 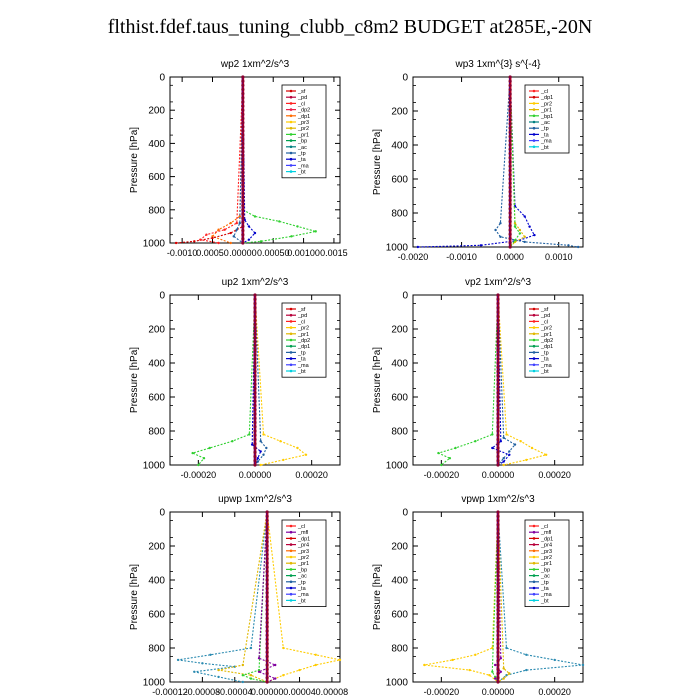 I want to click on legend-label: _bp1, so click(x=546, y=117).